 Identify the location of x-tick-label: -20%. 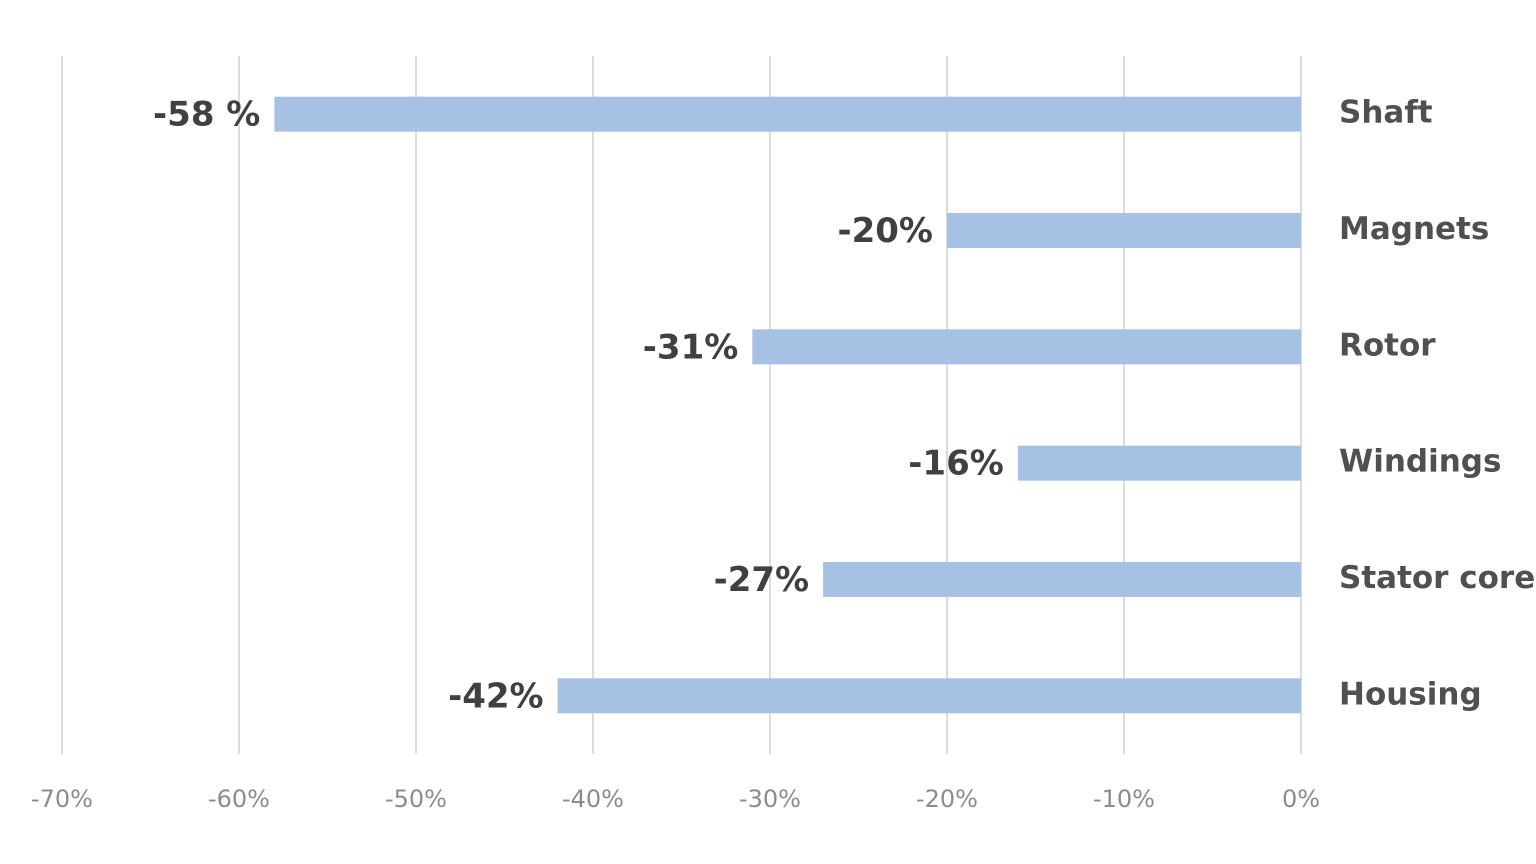
(947, 799).